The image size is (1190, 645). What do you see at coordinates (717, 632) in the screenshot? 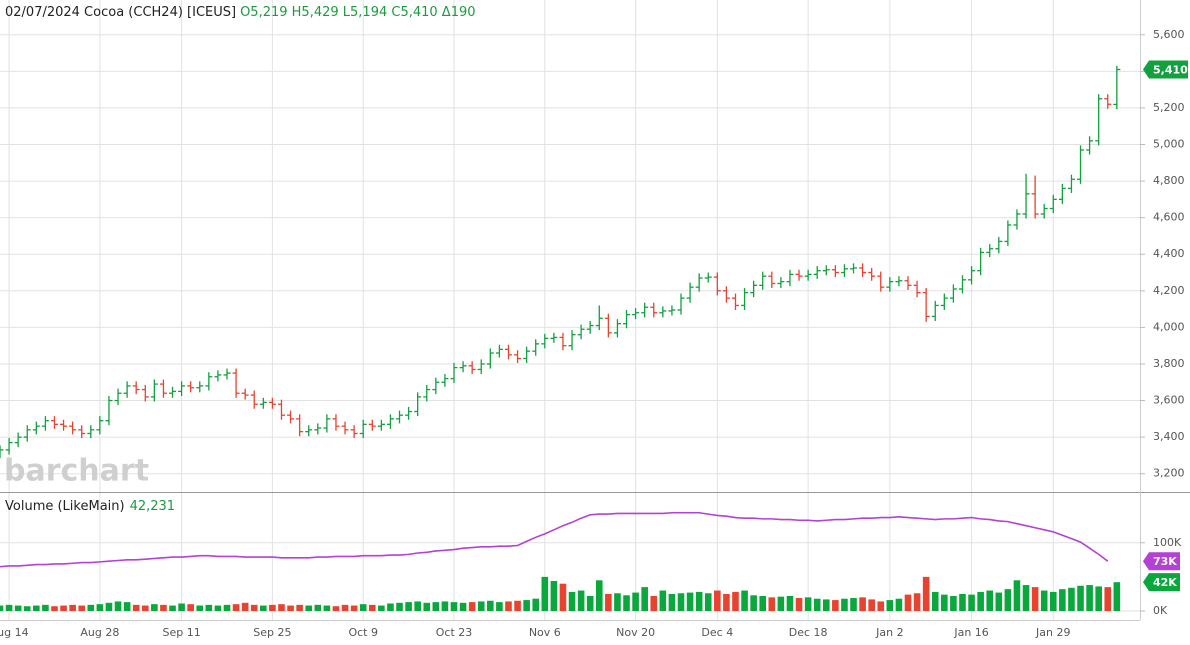
I see `x-tick-label: Dec 4` at bounding box center [717, 632].